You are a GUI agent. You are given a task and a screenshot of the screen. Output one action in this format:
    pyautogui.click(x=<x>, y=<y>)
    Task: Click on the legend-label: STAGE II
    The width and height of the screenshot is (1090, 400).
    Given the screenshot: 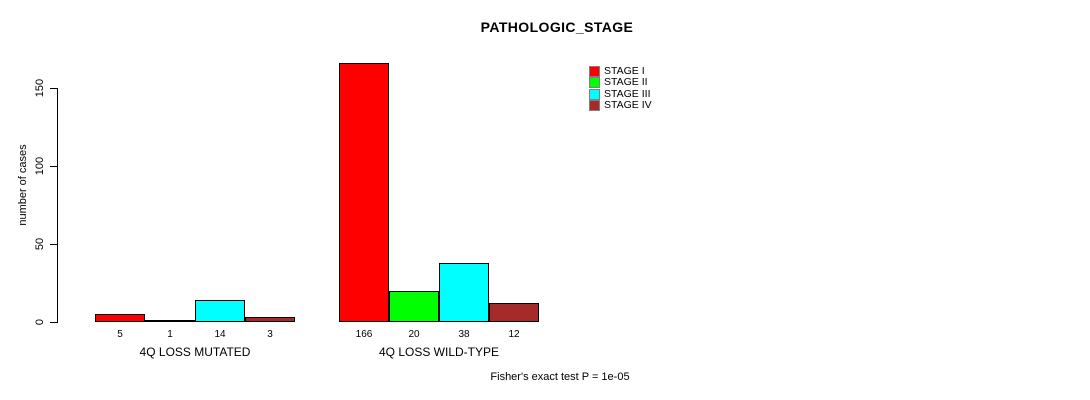 What is the action you would take?
    pyautogui.click(x=626, y=82)
    